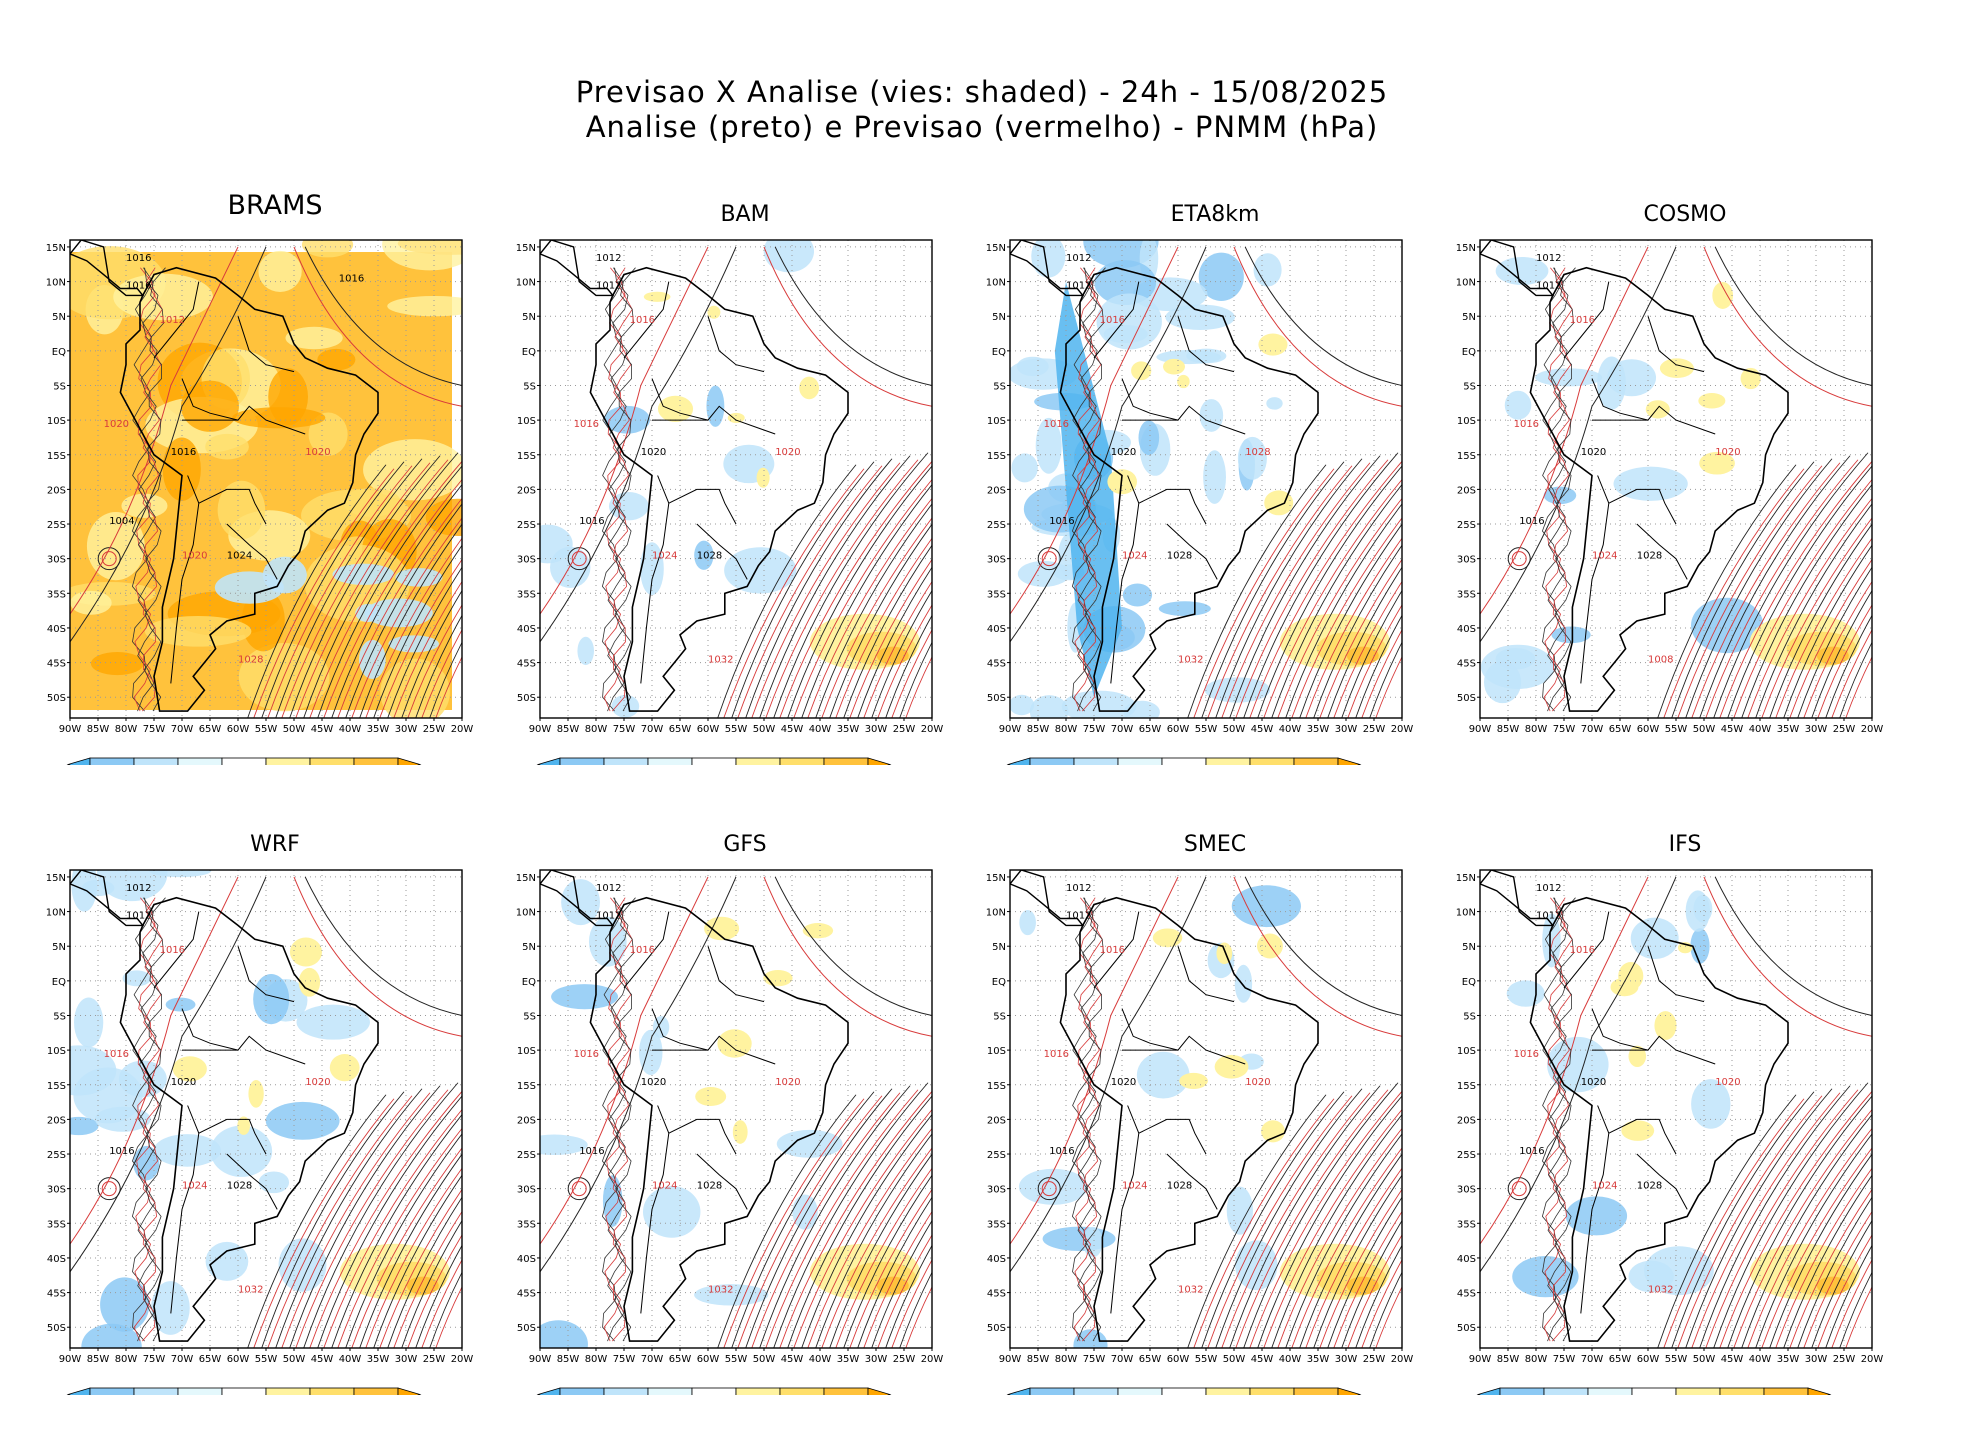 The image size is (1964, 1436). Describe the element at coordinates (526, 1328) in the screenshot. I see `lat-tick-label: 50S` at that location.